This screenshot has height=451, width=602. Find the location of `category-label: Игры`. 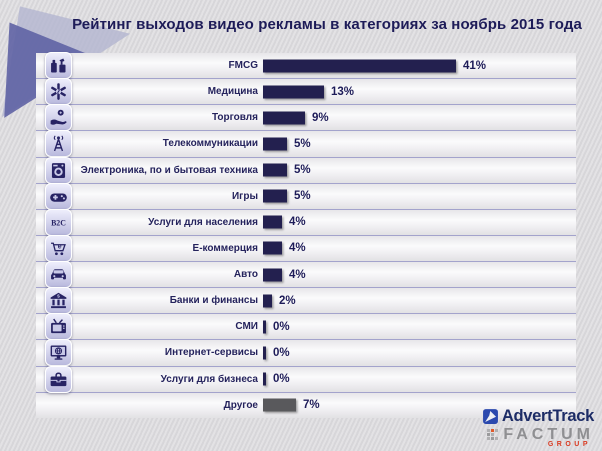

category-label: Игры is located at coordinates (244, 196).